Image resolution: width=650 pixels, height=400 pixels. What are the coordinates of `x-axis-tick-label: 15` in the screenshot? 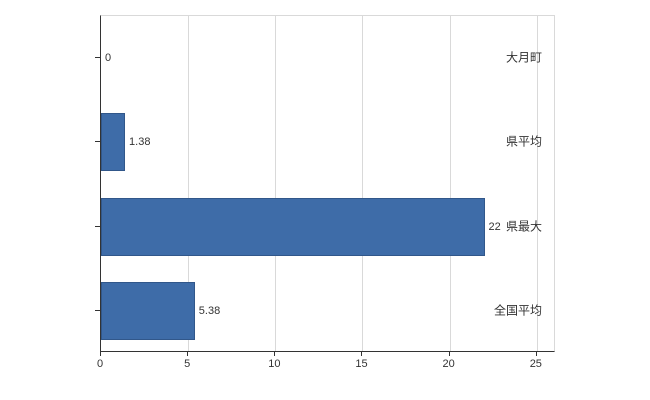 It's located at (361, 364).